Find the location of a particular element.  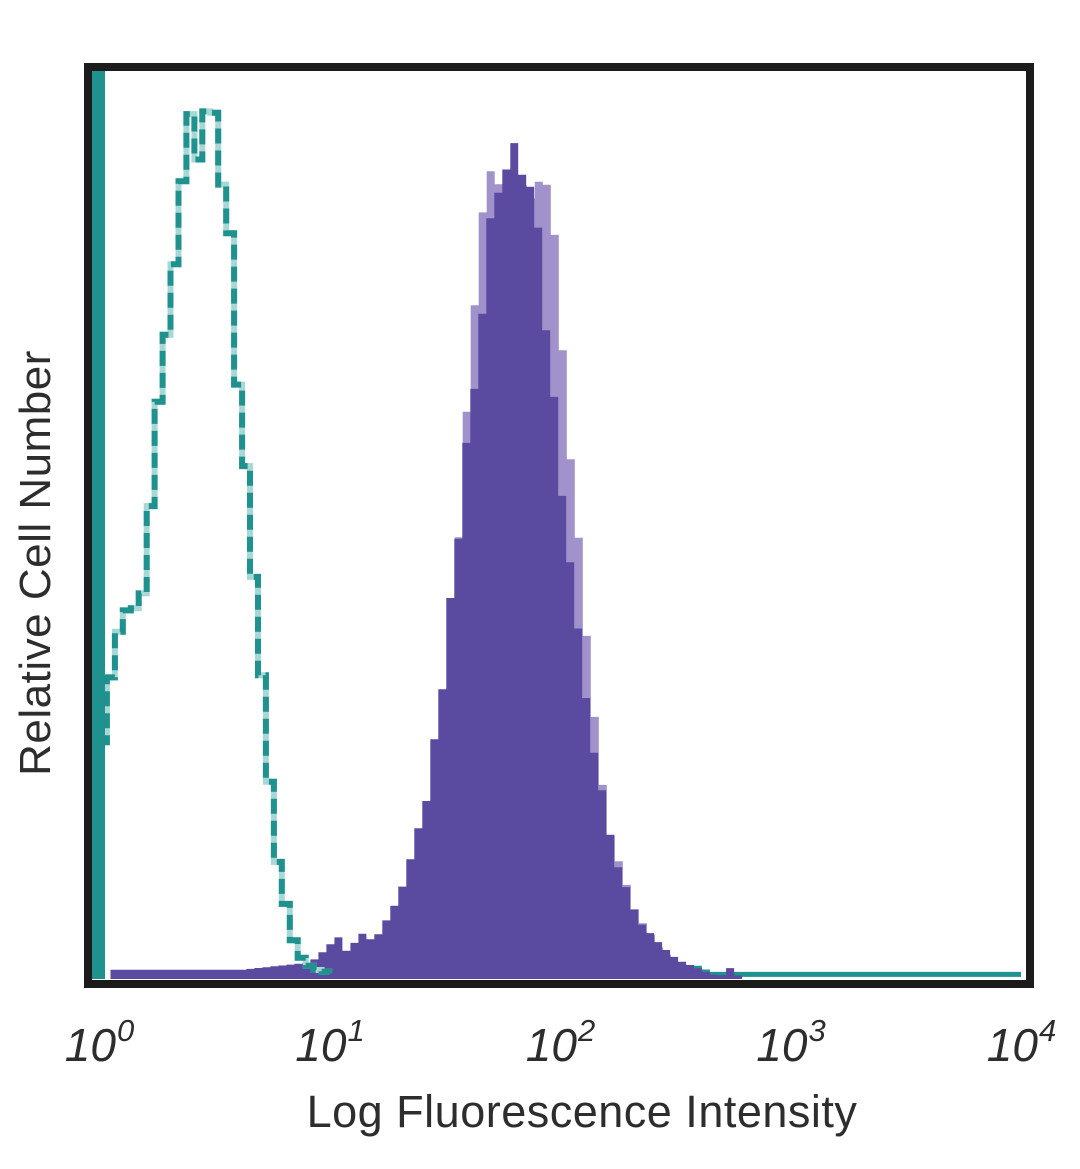

tick-exponent: 0 is located at coordinates (125, 1030).